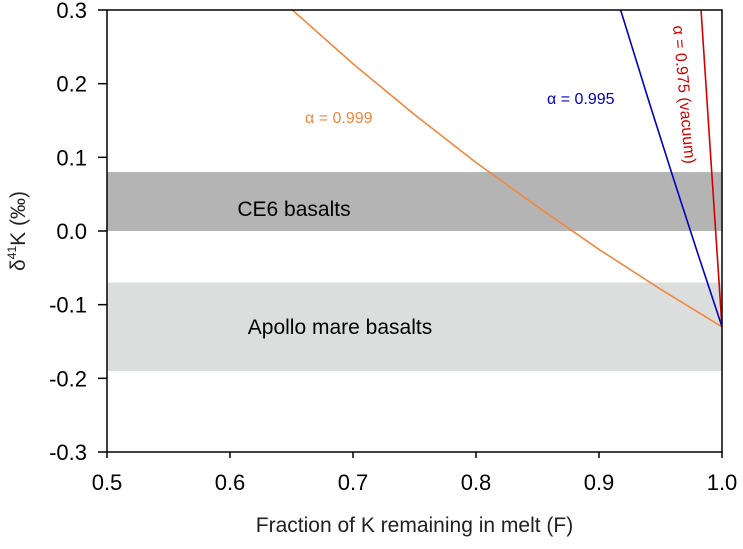 The image size is (743, 549). I want to click on x-tick-label: 0.6, so click(230, 482).